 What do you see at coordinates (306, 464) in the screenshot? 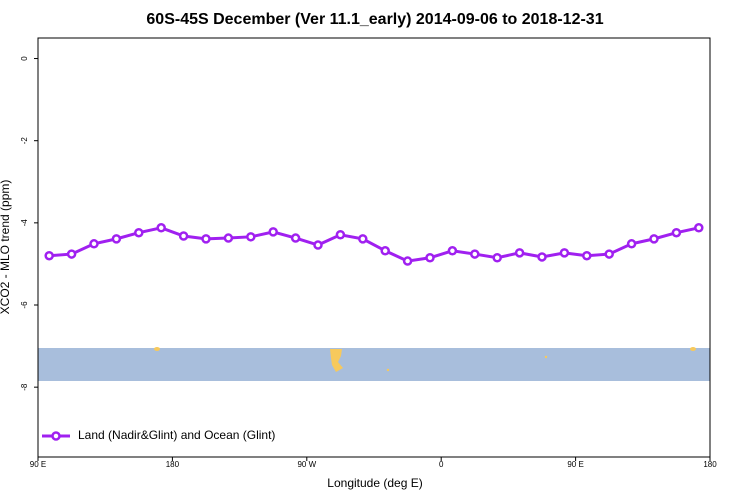
I see `x-tick-label: 90 W` at bounding box center [306, 464].